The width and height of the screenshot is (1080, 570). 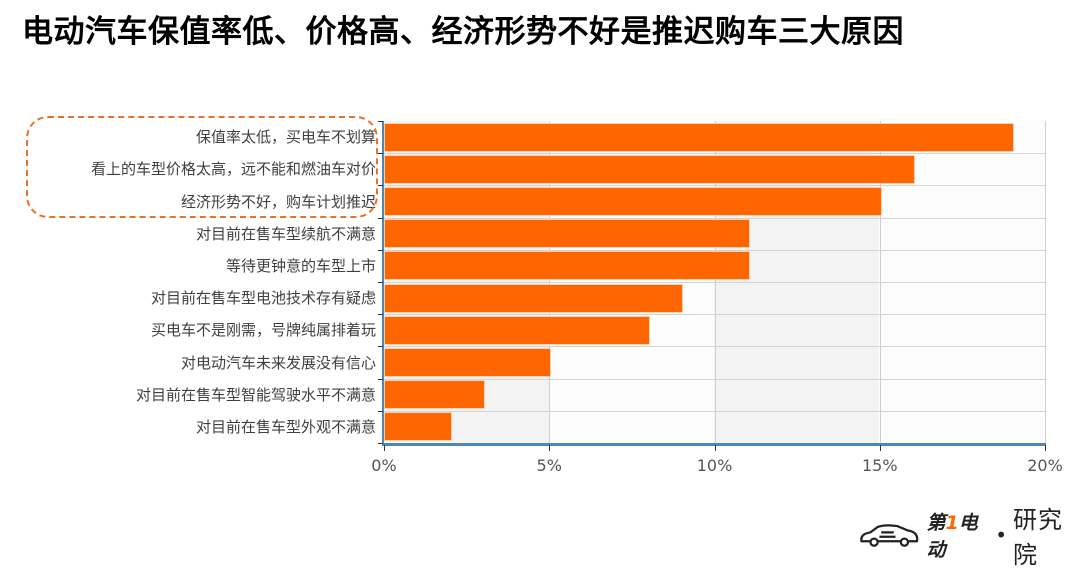 I want to click on page-title: 电动汽车保值率低、价格高、经济形势不好是推迟购车三大原因, so click(x=463, y=32).